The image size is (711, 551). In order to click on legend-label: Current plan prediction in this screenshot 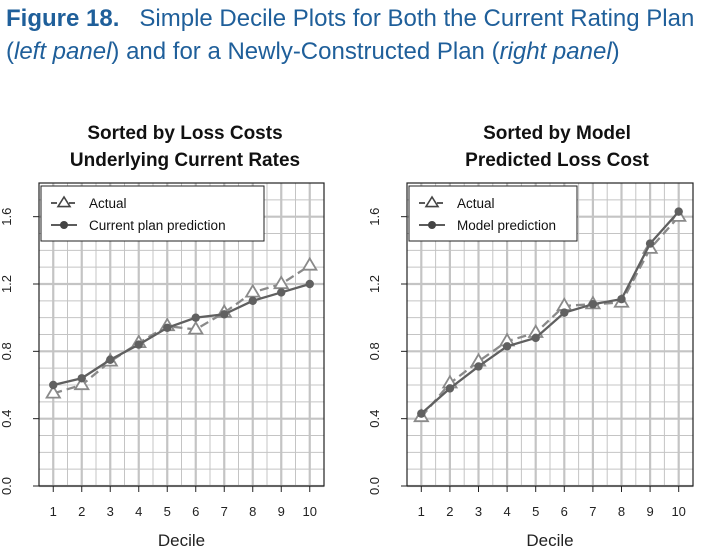, I will do `click(157, 225)`.